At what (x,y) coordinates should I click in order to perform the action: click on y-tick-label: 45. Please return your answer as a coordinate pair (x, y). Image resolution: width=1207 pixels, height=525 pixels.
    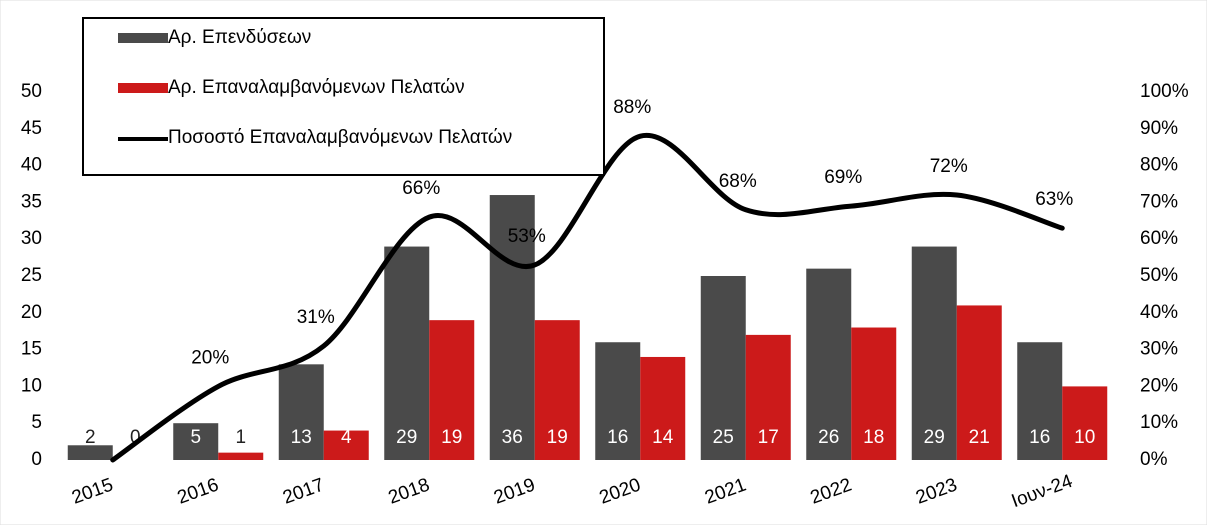
    Looking at the image, I should click on (31, 128).